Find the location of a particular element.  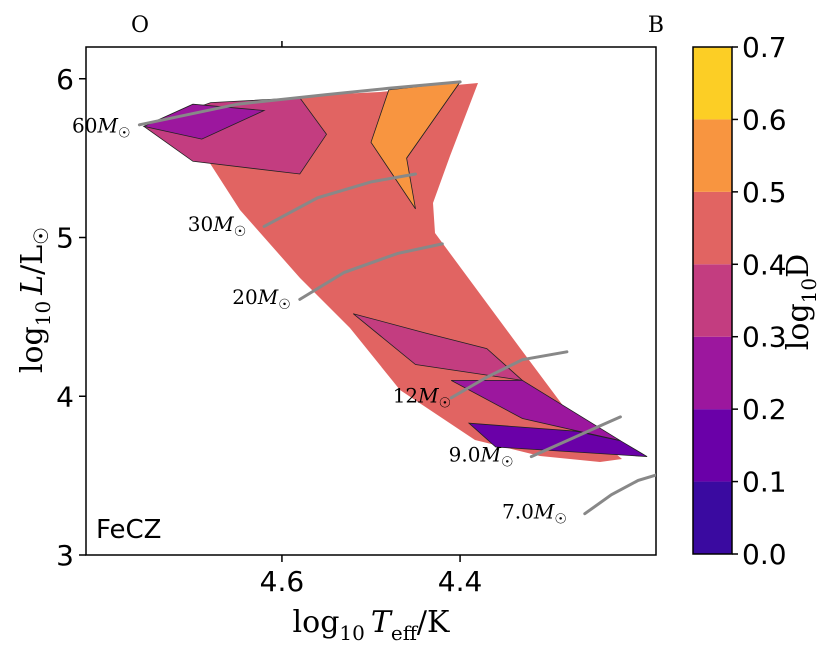

y-tick-label-4: 4 is located at coordinates (65, 396).